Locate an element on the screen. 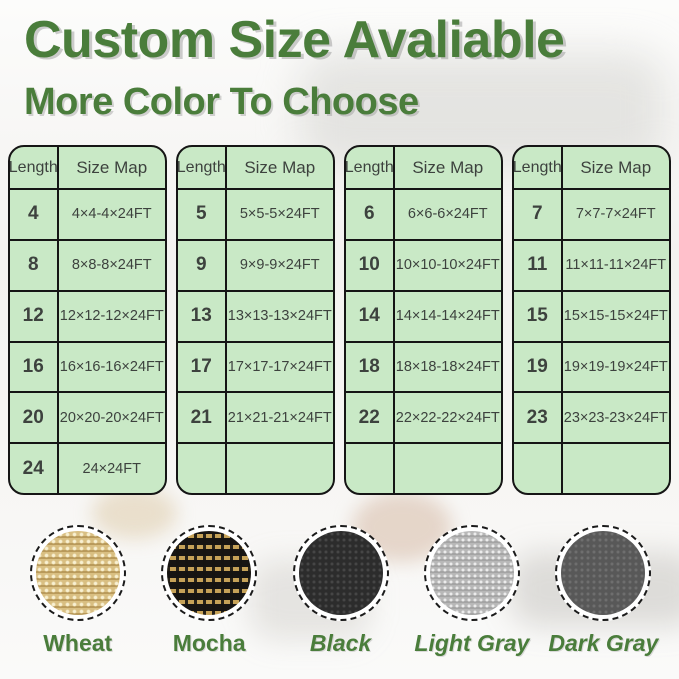  size-map-cell: 21×21-21×24FT is located at coordinates (279, 417).